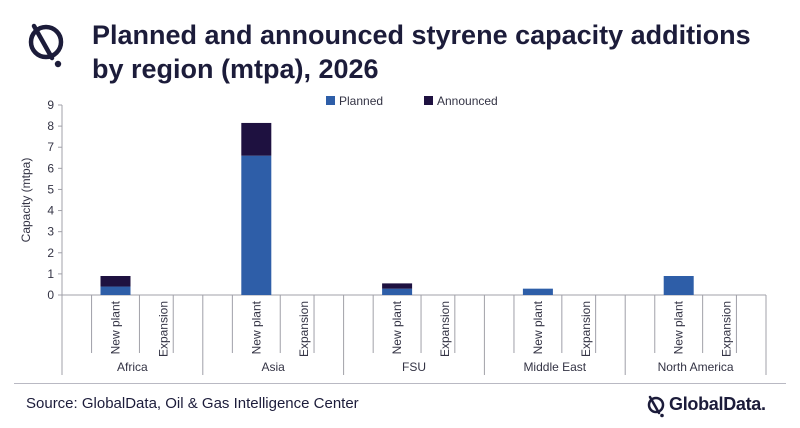  Describe the element at coordinates (50, 168) in the screenshot. I see `y-tick-label: 6` at that location.